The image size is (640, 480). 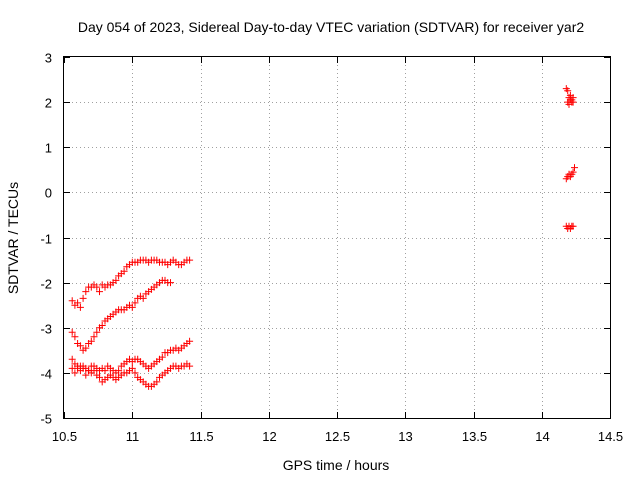 What do you see at coordinates (46, 374) in the screenshot?
I see `y-tick-label: -4` at bounding box center [46, 374].